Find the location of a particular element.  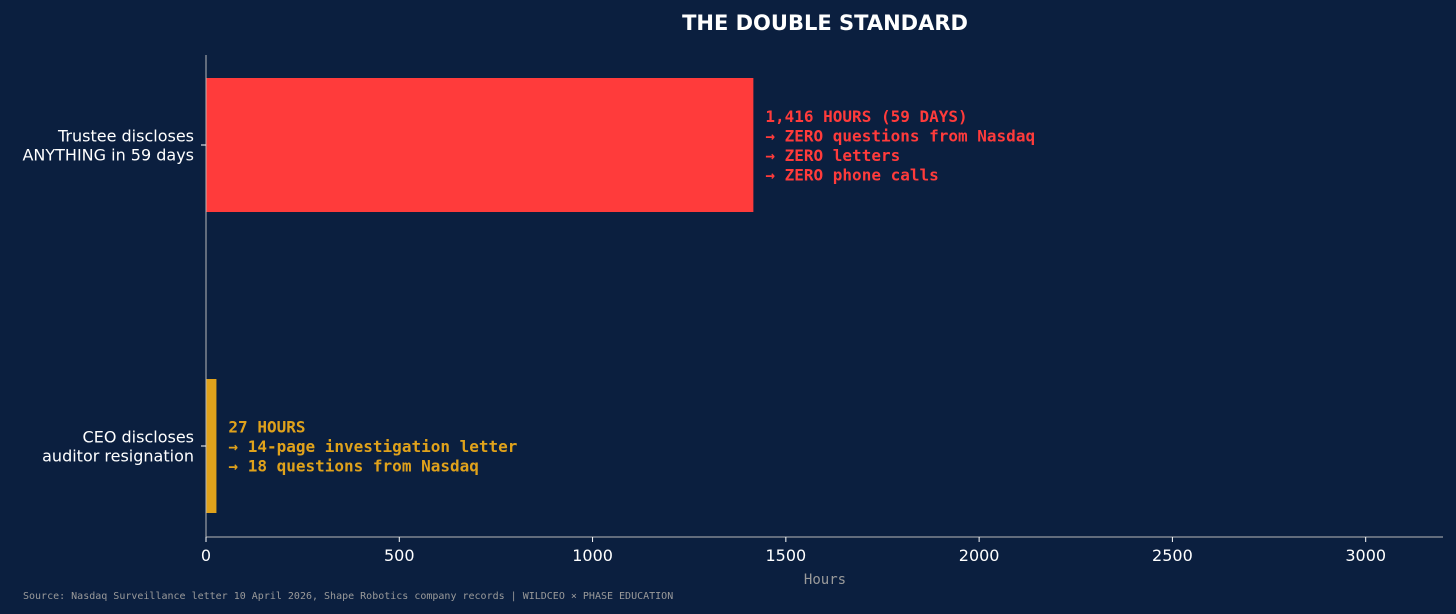

category-label-0-line-0: Trustee discloses is located at coordinates (125, 136).